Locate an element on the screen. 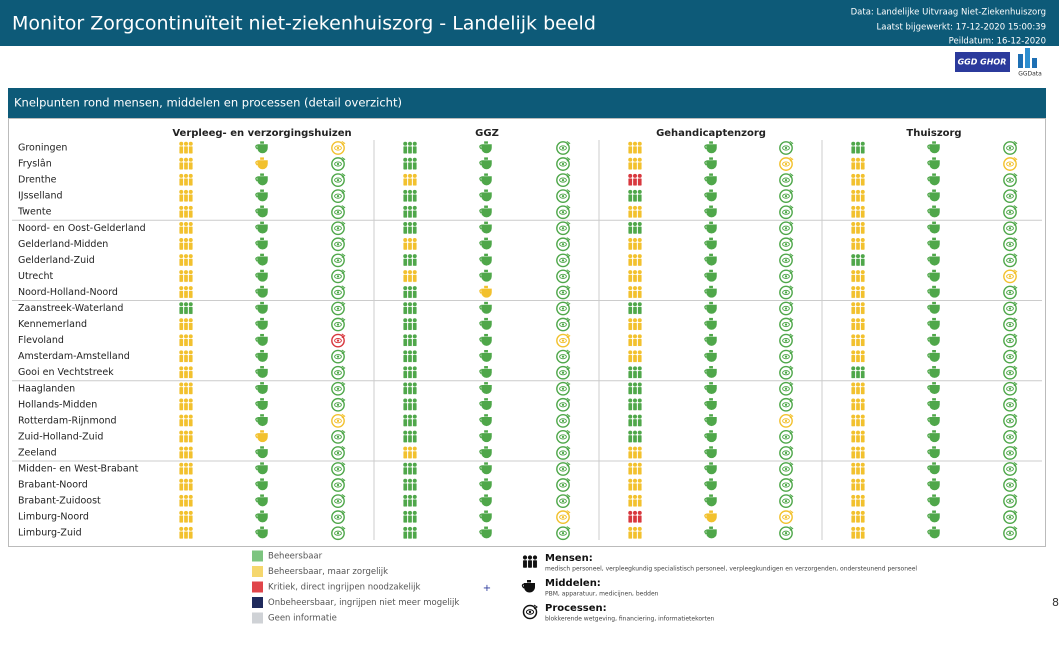  region-label: Amsterdam-Amstelland is located at coordinates (74, 356).